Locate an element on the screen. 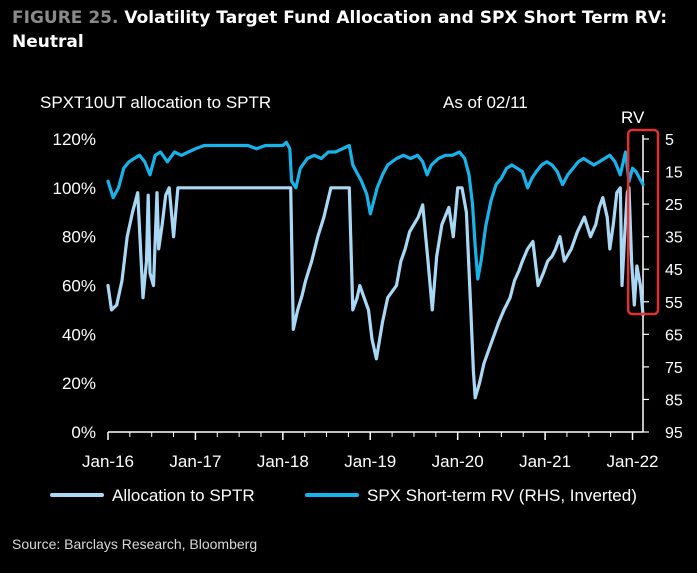 The width and height of the screenshot is (697, 573). y2-tick-label: 5 is located at coordinates (669, 140).